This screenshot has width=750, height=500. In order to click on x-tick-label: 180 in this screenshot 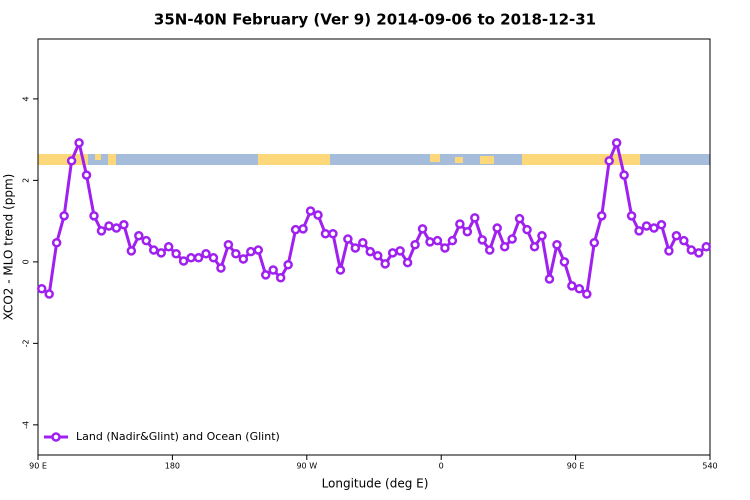, I will do `click(172, 466)`.